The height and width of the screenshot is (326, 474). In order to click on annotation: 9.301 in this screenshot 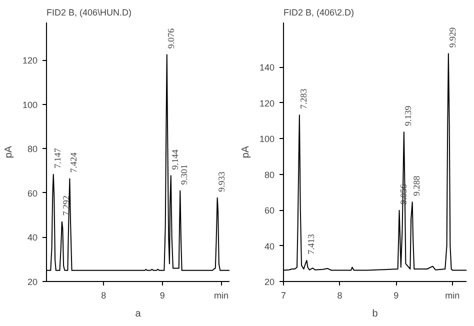, I will do `click(184, 174)`.